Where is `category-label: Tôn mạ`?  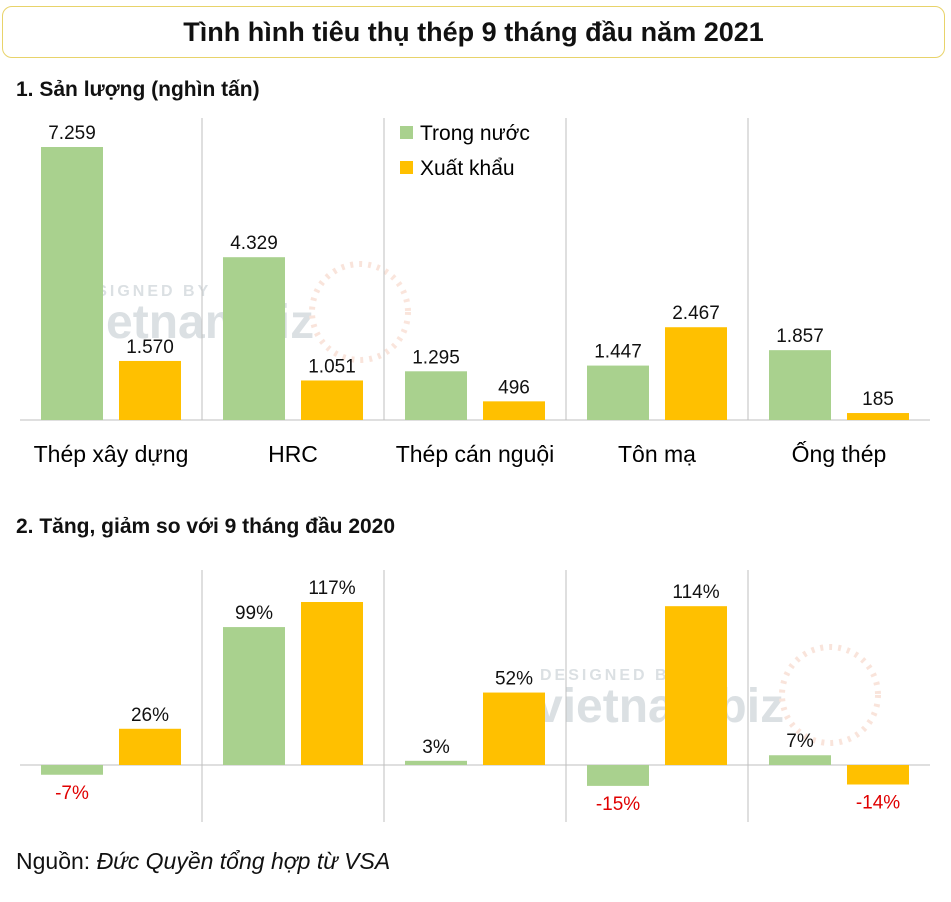
category-label: Tôn mạ is located at coordinates (657, 454).